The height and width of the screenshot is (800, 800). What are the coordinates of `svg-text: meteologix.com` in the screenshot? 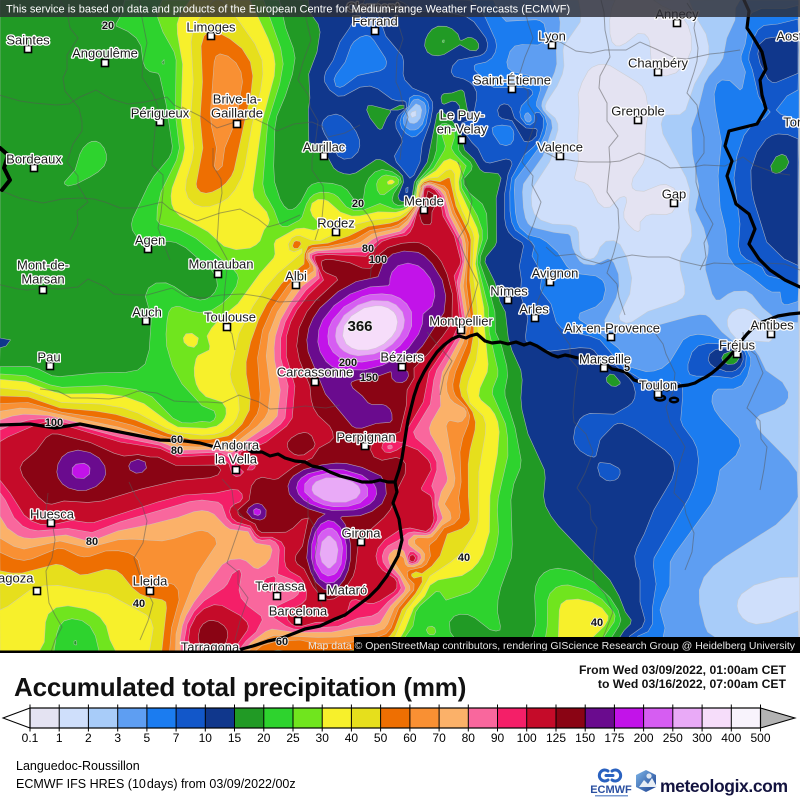 It's located at (724, 786).